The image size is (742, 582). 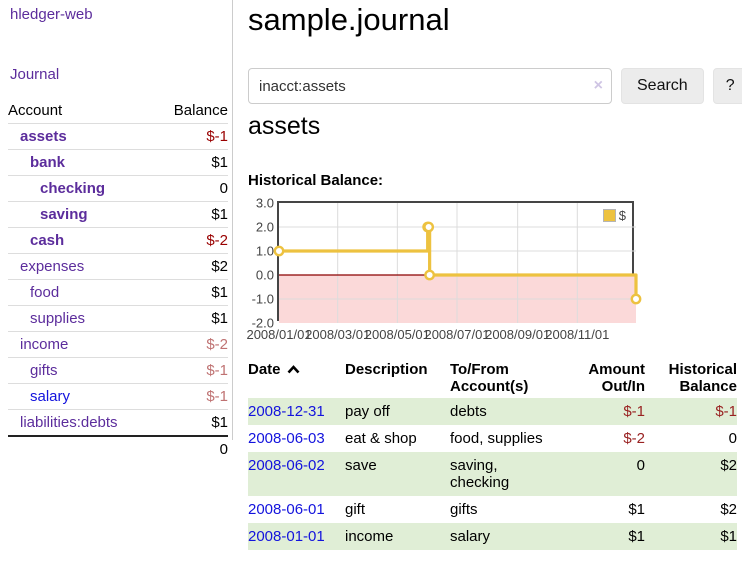 What do you see at coordinates (262, 299) in the screenshot?
I see `y-tick-label: -1.0` at bounding box center [262, 299].